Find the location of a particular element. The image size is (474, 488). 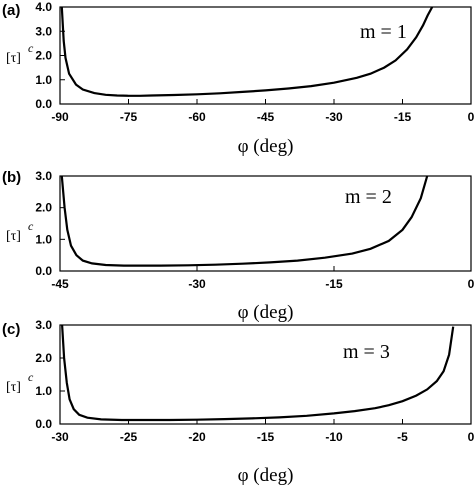

chart-3-y-tick-label: 2.0 is located at coordinates (43, 358).